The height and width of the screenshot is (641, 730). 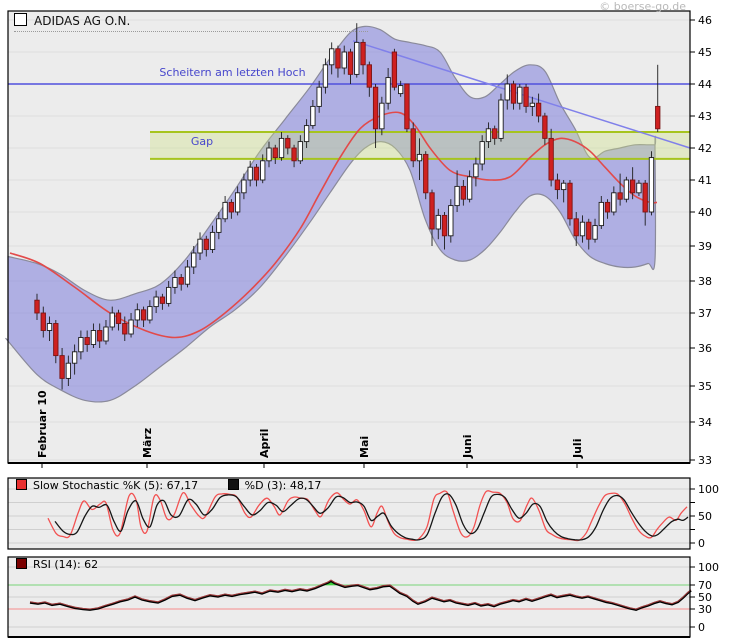 What do you see at coordinates (66, 564) in the screenshot?
I see `rsi-label: RSI (14): 62` at bounding box center [66, 564].